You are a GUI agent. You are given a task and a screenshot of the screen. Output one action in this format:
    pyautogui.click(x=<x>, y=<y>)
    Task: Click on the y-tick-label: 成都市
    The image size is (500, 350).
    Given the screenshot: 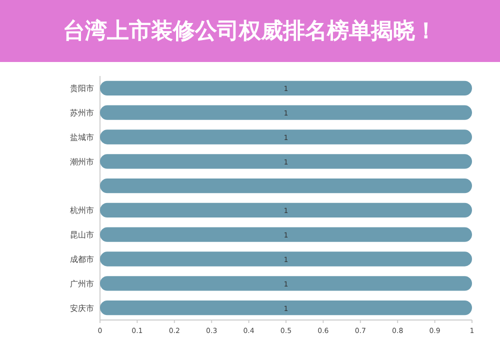 What is the action you would take?
    pyautogui.click(x=82, y=259)
    